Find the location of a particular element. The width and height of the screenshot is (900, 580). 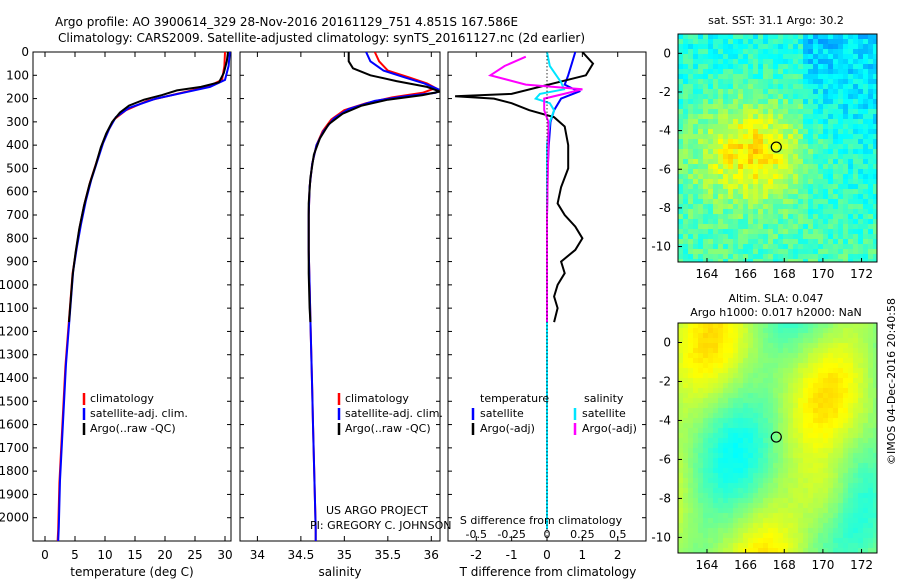

legend-label-s-satellite: satellite is located at coordinates (604, 413).